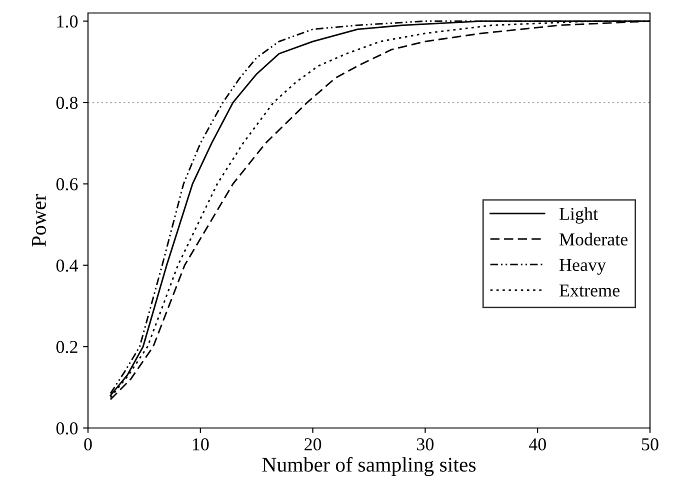  What do you see at coordinates (650, 444) in the screenshot?
I see `x-tick-label: 50` at bounding box center [650, 444].